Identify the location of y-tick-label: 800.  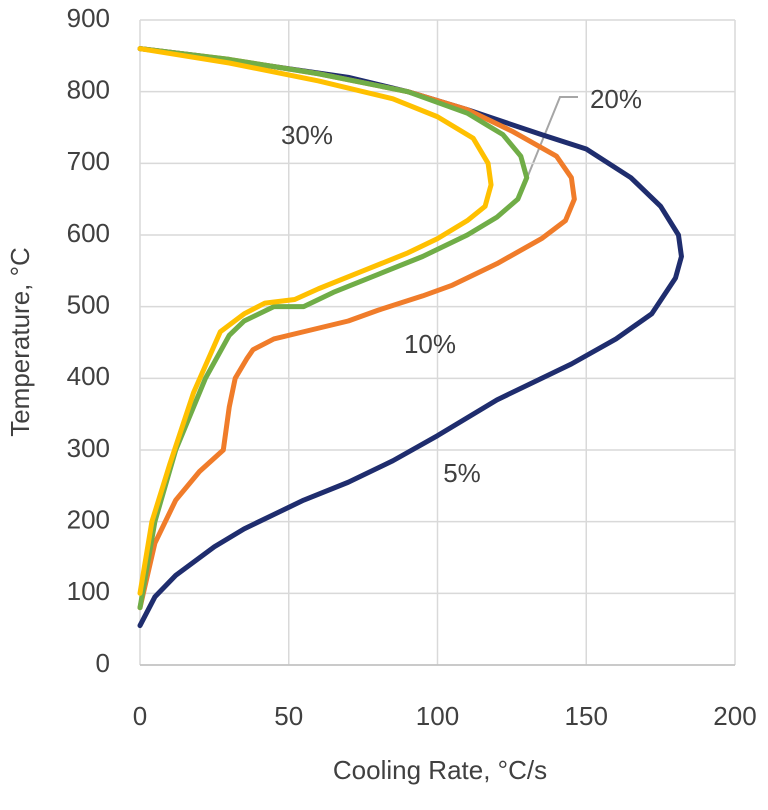
(88, 90).